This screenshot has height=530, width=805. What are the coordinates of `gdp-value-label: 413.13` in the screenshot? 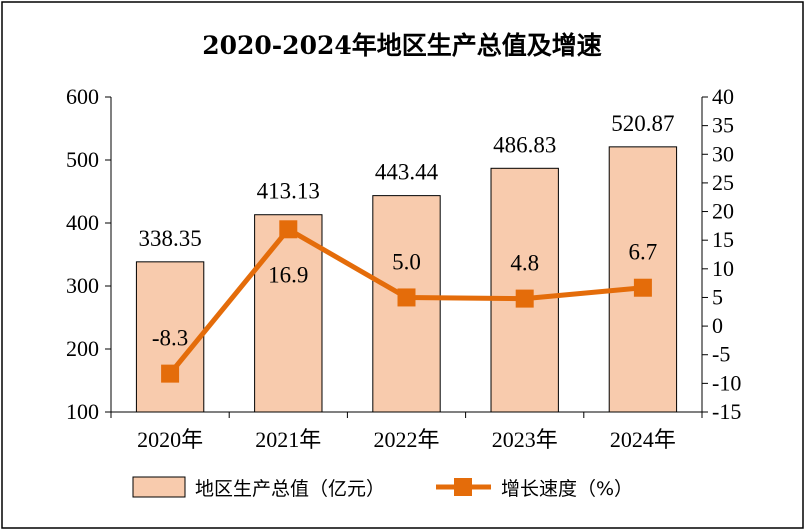 It's located at (288, 191).